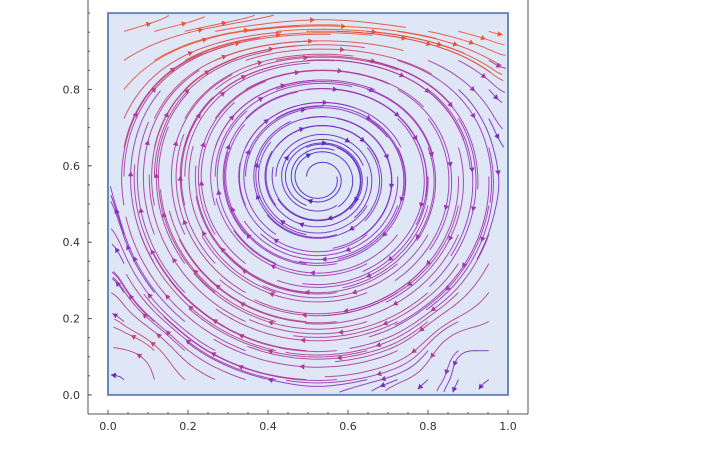  What do you see at coordinates (72, 89) in the screenshot?
I see `y-tick-label: 0.8` at bounding box center [72, 89].